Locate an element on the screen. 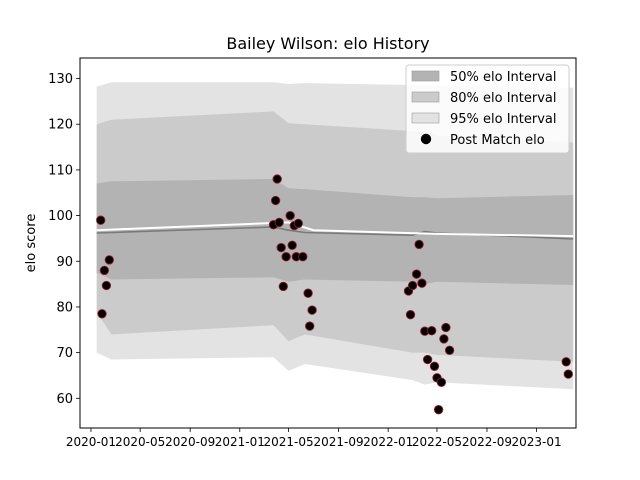 The width and height of the screenshot is (640, 480). mean-elo-line is located at coordinates (335, 229).